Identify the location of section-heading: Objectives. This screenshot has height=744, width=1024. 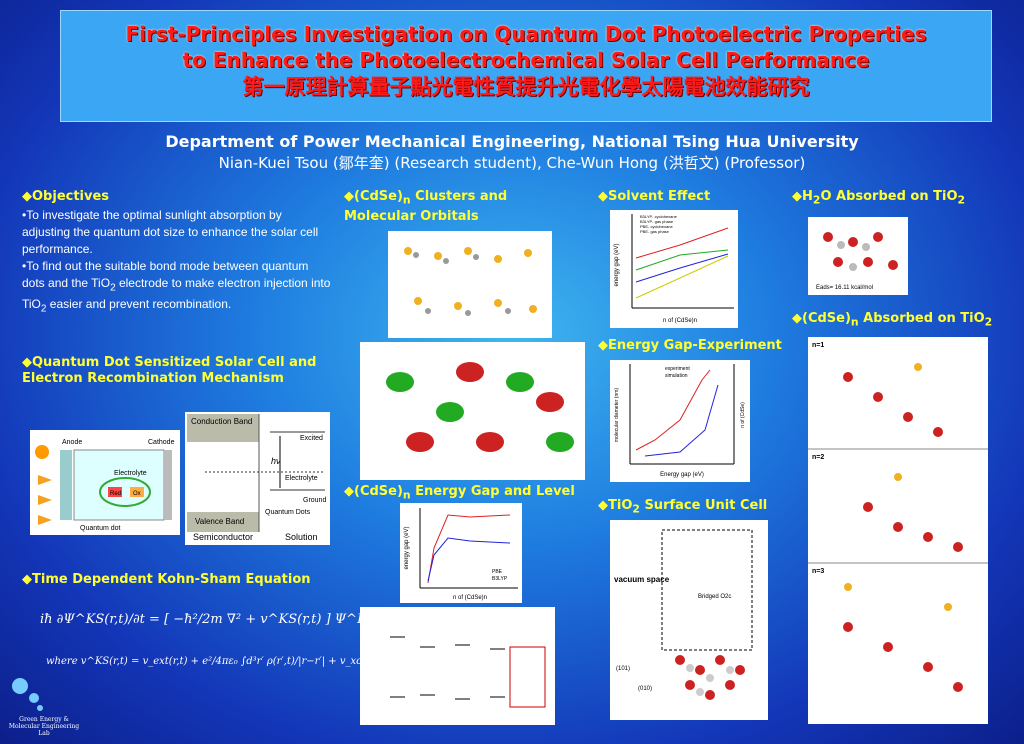
(65, 197).